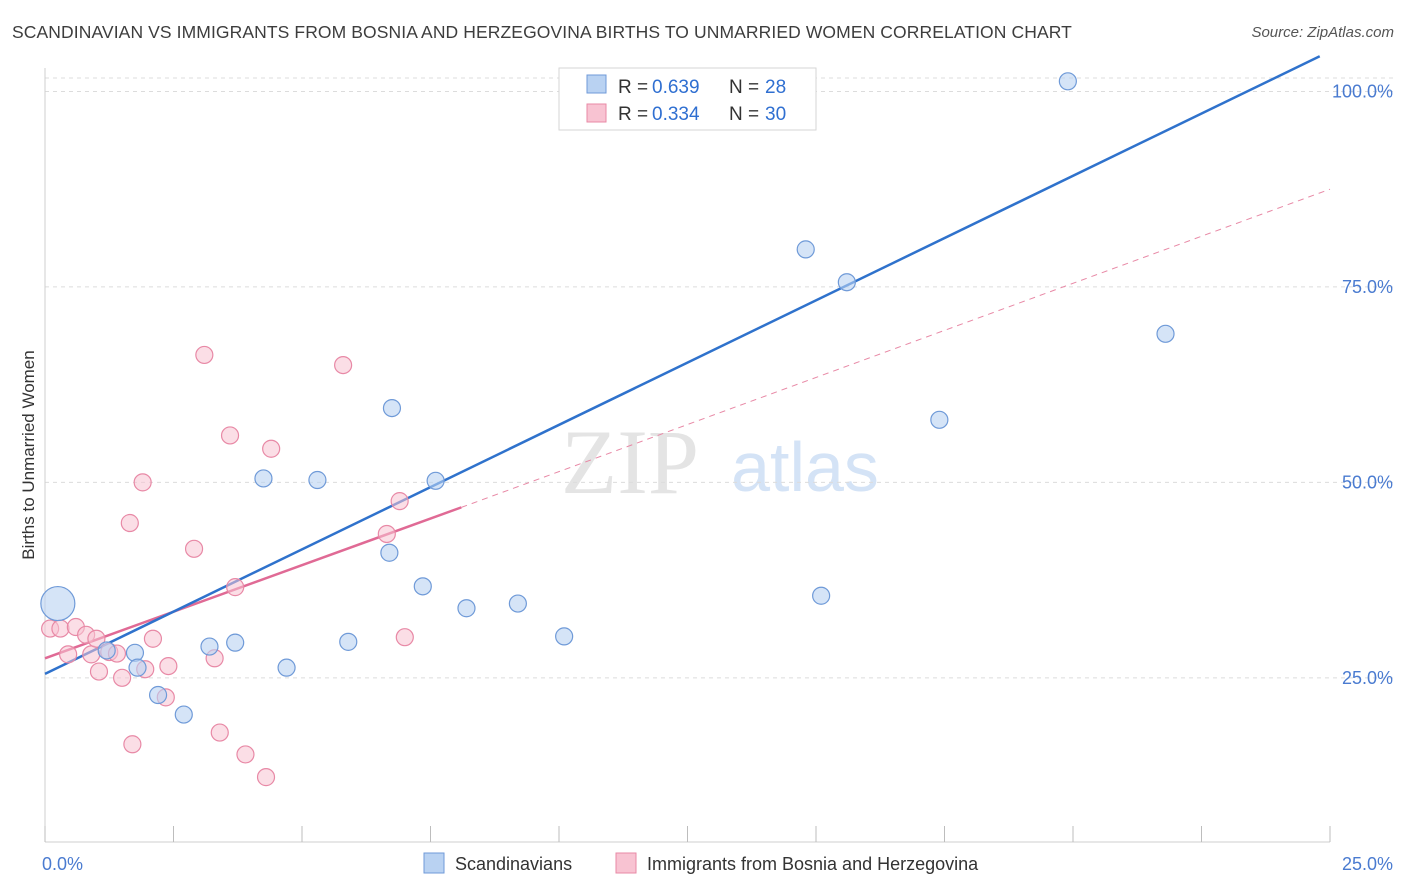  What do you see at coordinates (744, 114) in the screenshot?
I see `legend-n-label-pink: N =` at bounding box center [744, 114].